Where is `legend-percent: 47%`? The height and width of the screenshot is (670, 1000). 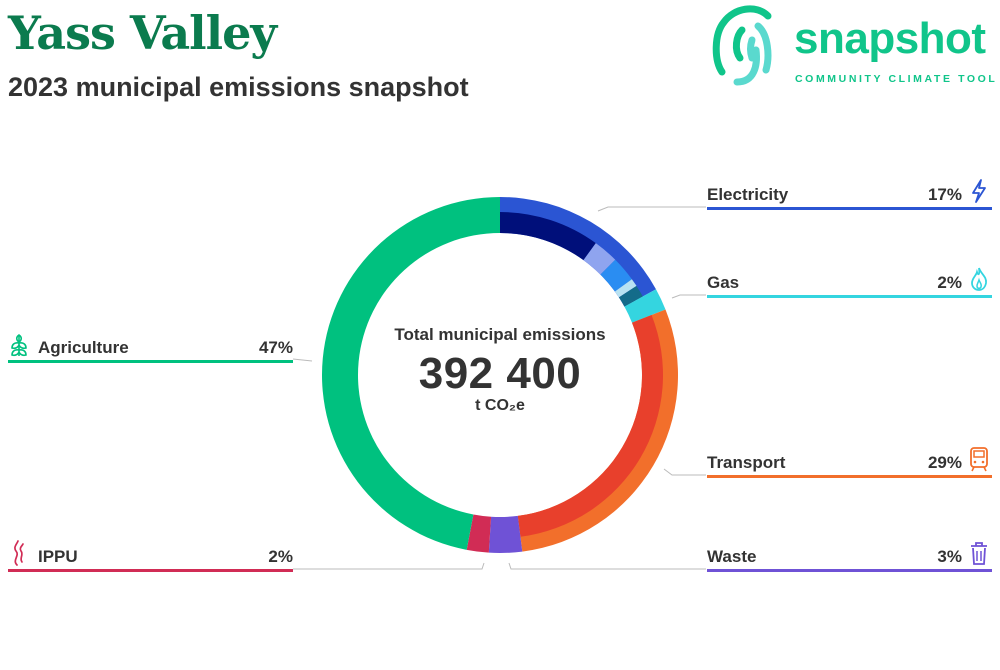 legend-percent: 47% is located at coordinates (275, 347).